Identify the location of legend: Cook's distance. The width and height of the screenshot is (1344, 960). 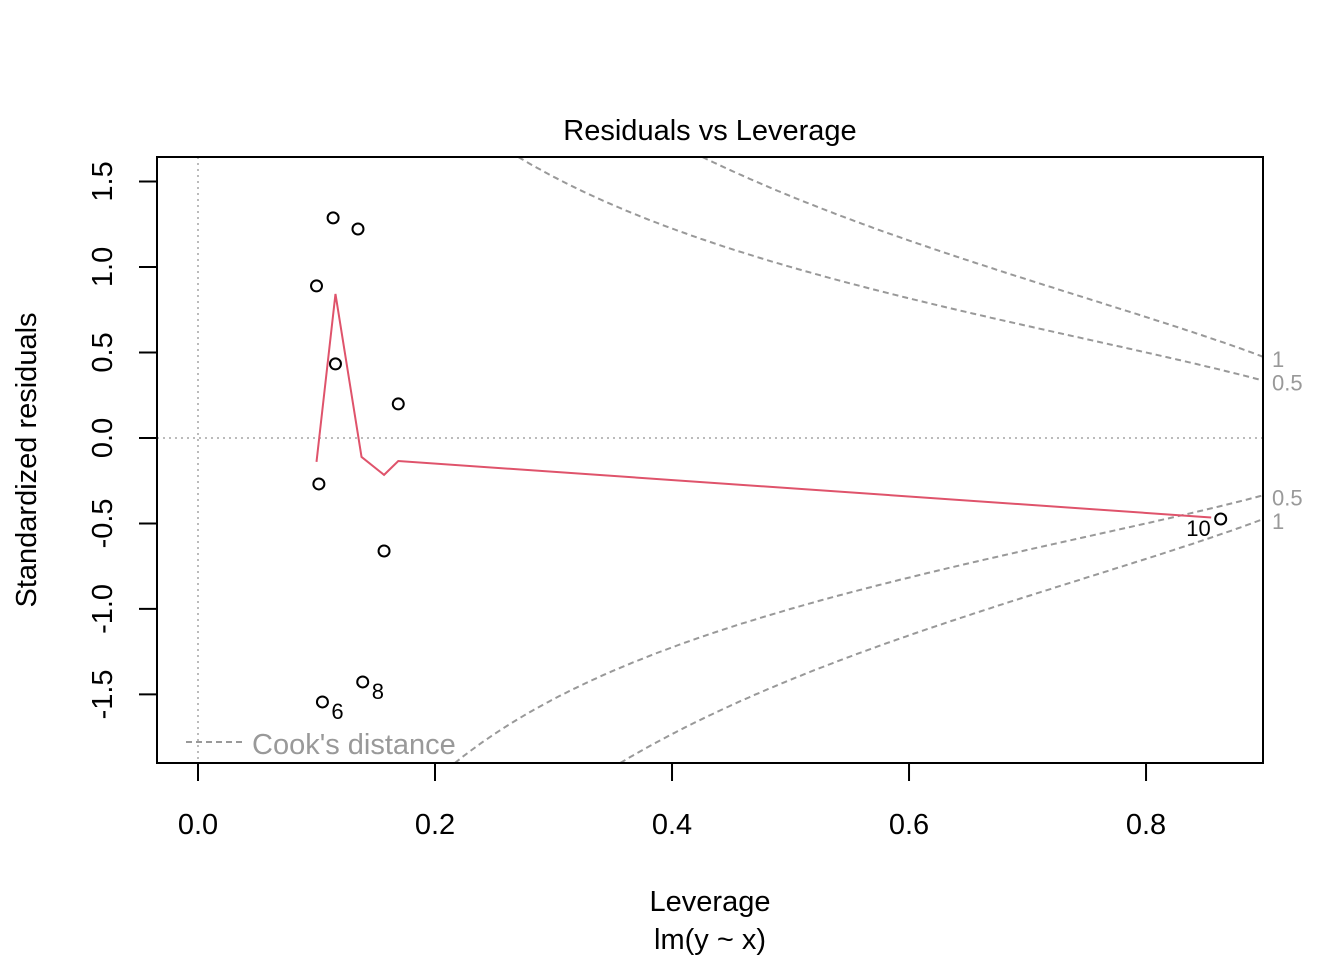
(321, 745).